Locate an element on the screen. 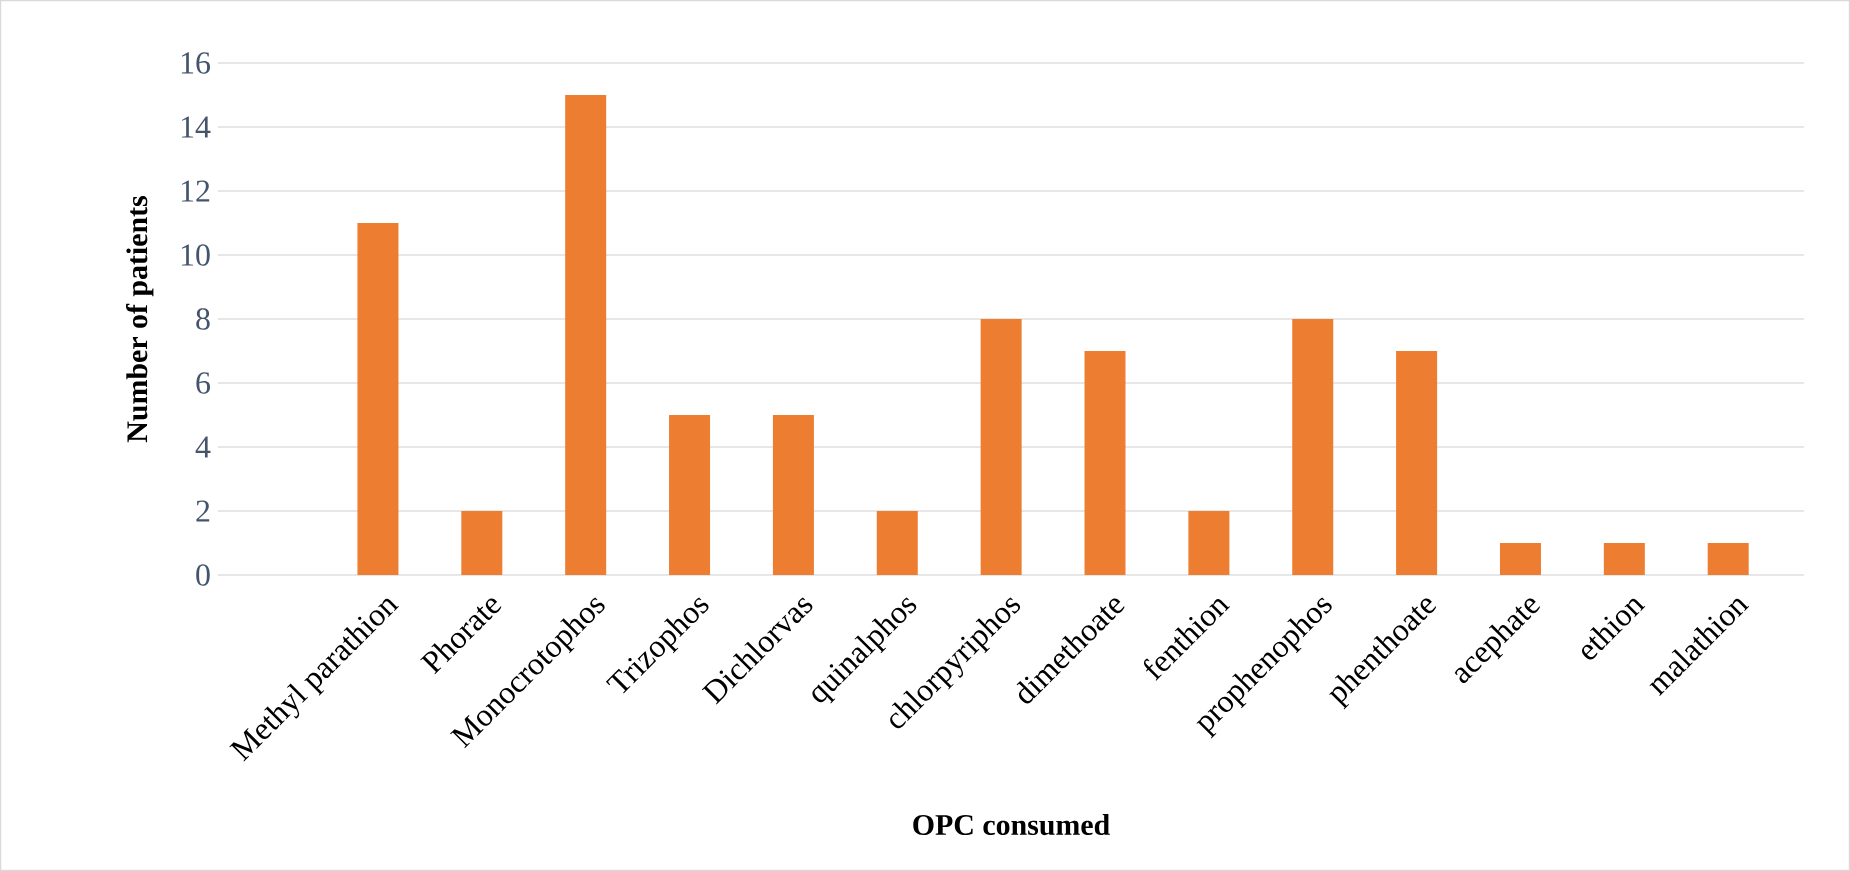 The height and width of the screenshot is (871, 1850). y-tick-label: 4 is located at coordinates (203, 447).